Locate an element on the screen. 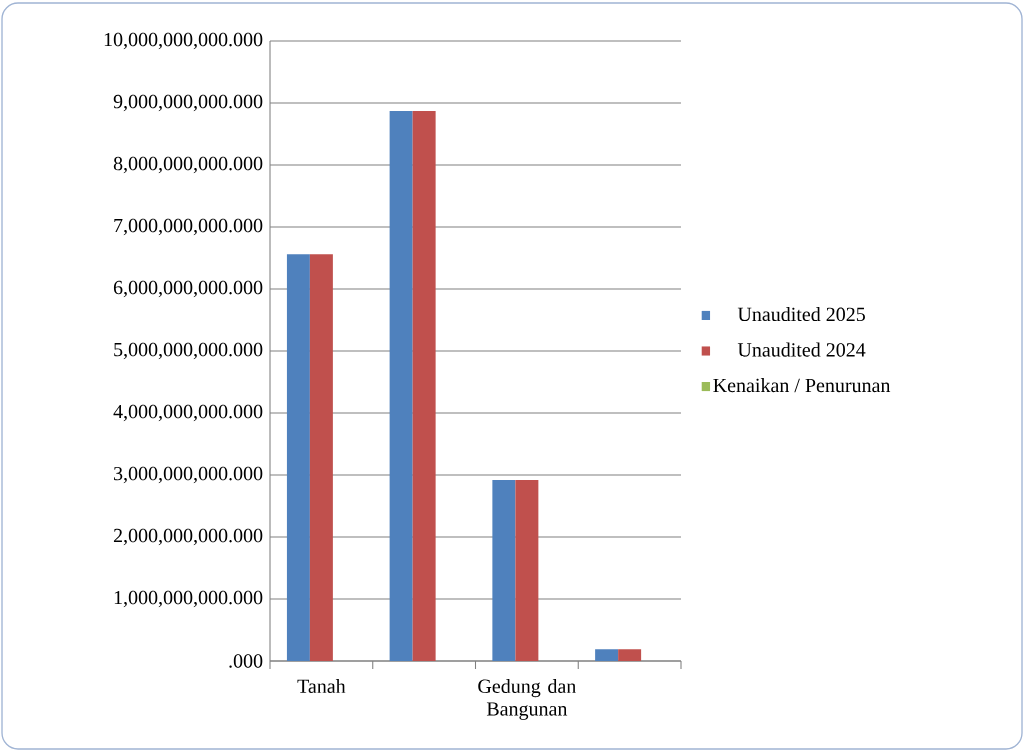  y-tick-label: 2,000,000,000.000 is located at coordinates (188, 537).